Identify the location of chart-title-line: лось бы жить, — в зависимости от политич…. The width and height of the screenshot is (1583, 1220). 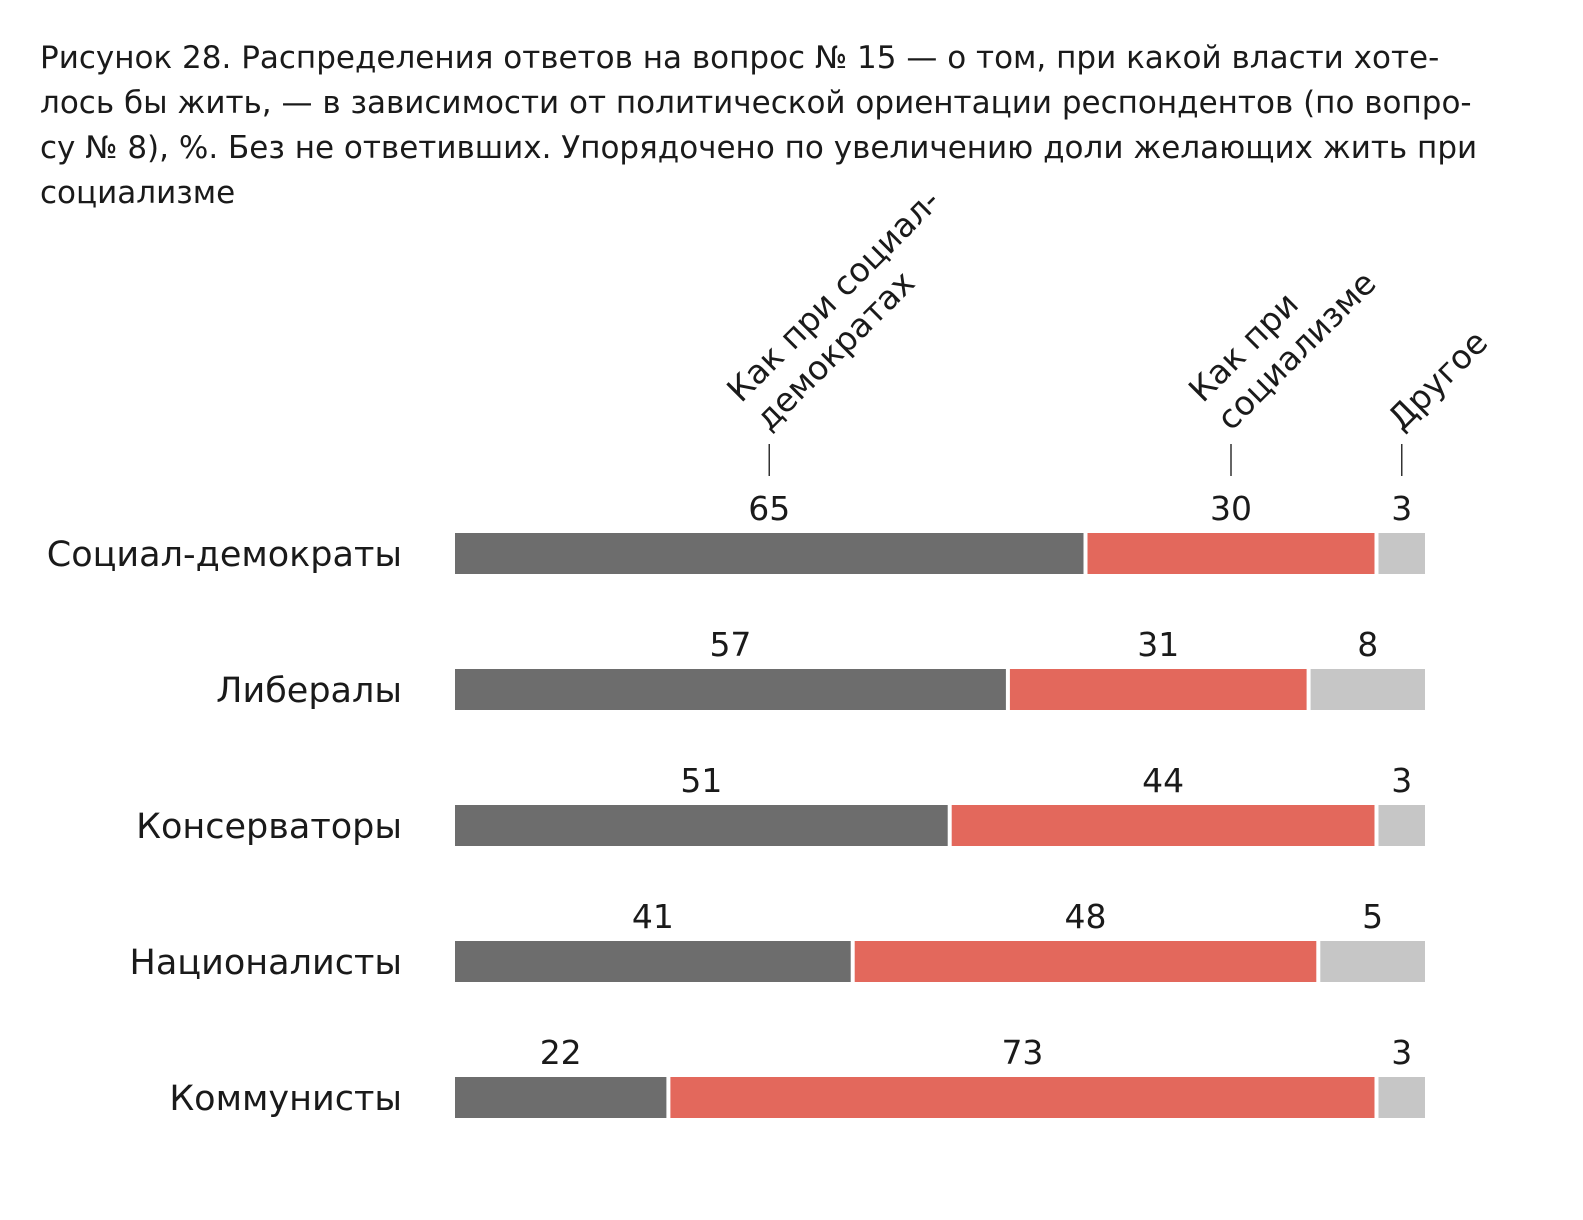
(756, 103).